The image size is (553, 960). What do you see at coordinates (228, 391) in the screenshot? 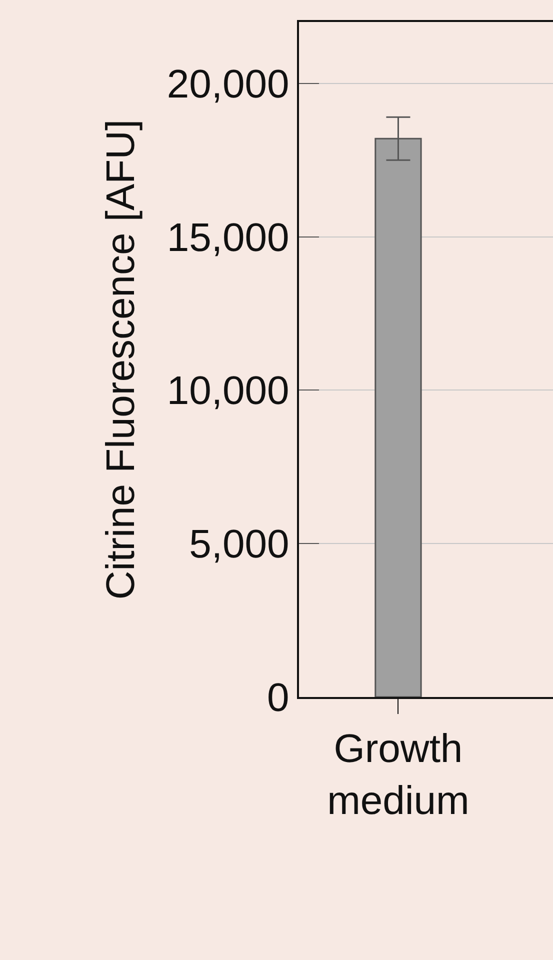
I see `y-tick-label: 10,000` at bounding box center [228, 391].